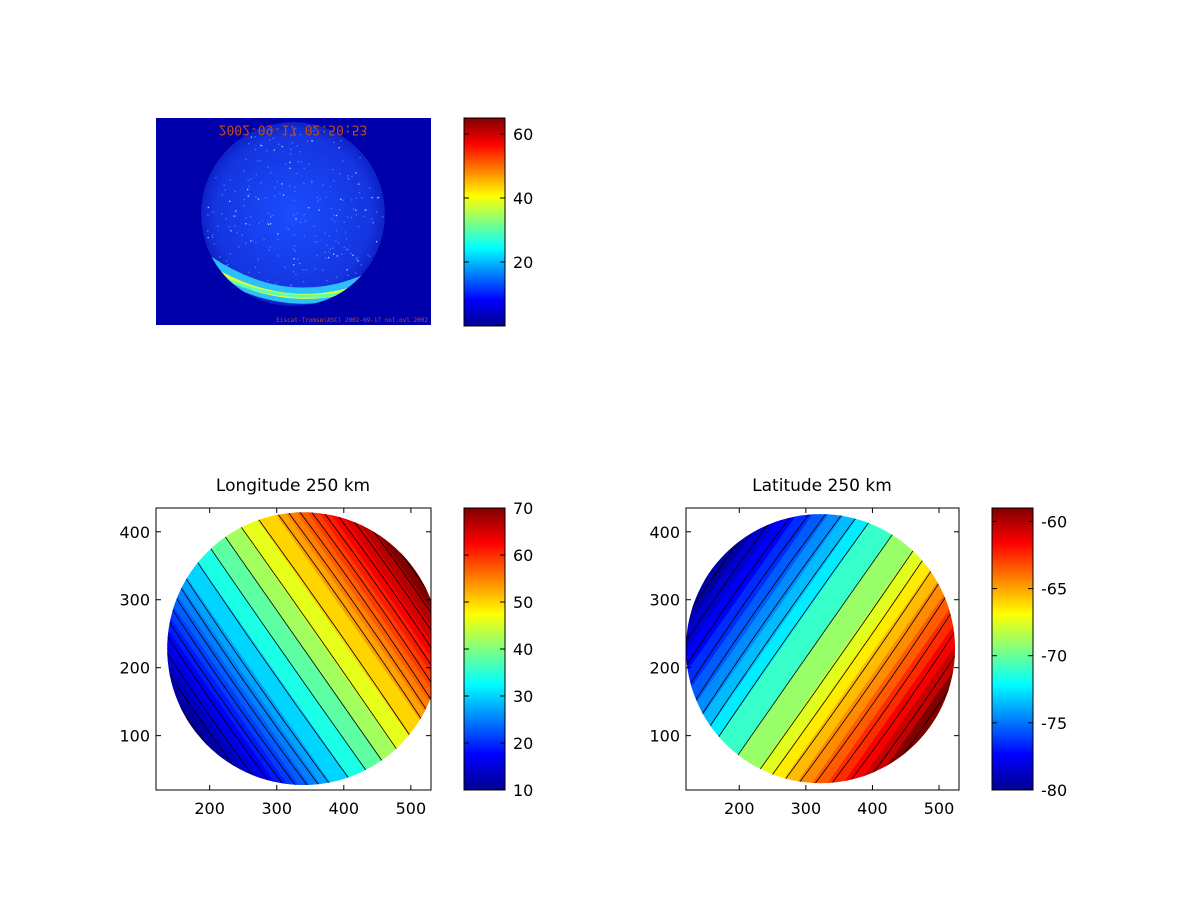 Image resolution: width=1200 pixels, height=901 pixels. Describe the element at coordinates (209, 808) in the screenshot. I see `longitude-x-tick-label: 200` at that location.